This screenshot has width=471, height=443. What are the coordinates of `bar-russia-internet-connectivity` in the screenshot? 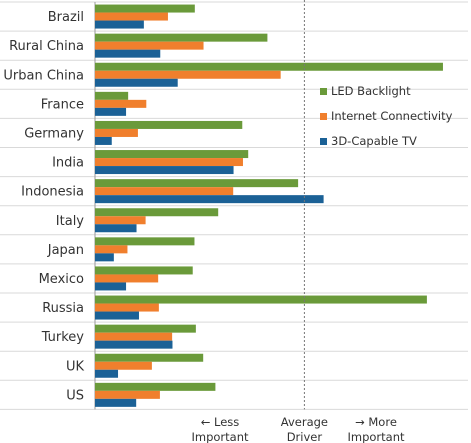 It's located at (127, 307).